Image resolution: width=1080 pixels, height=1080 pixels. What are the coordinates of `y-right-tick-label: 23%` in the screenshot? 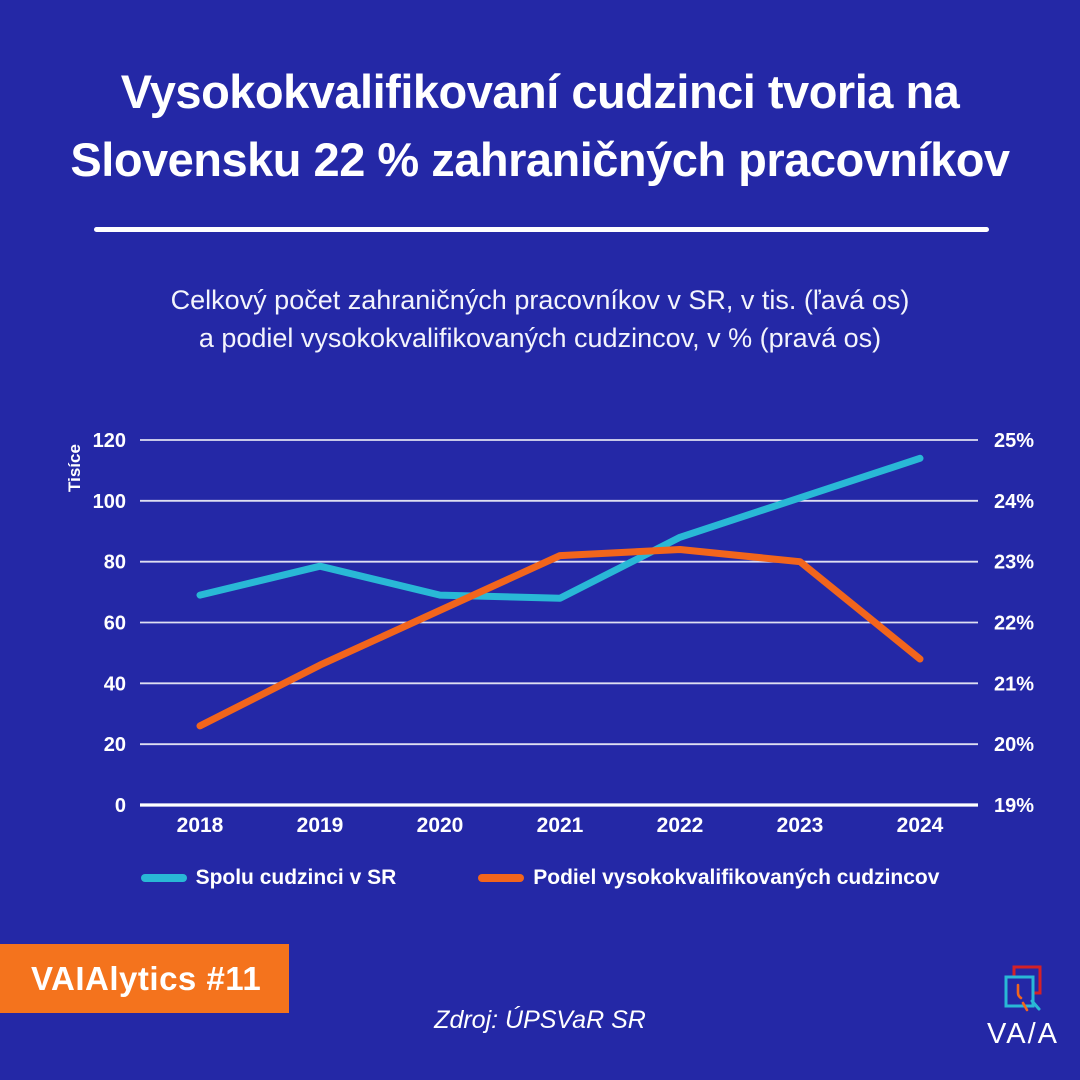 It's located at (1014, 563).